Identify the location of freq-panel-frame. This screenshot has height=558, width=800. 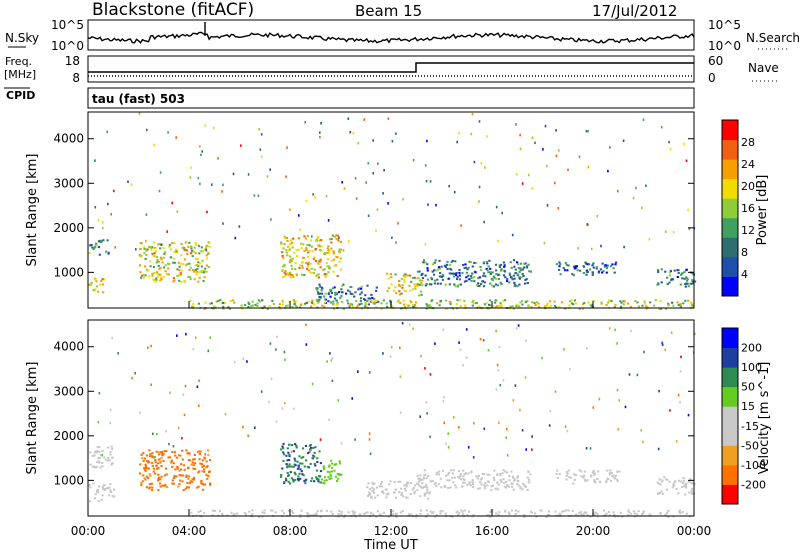
(391, 69).